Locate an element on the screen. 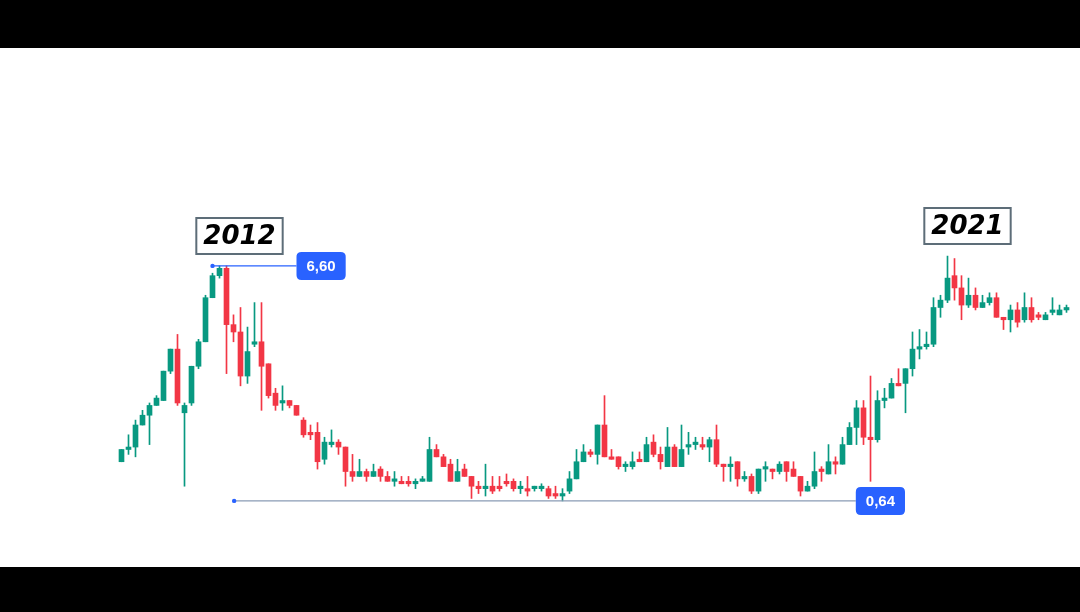  text: 2021 is located at coordinates (967, 224).